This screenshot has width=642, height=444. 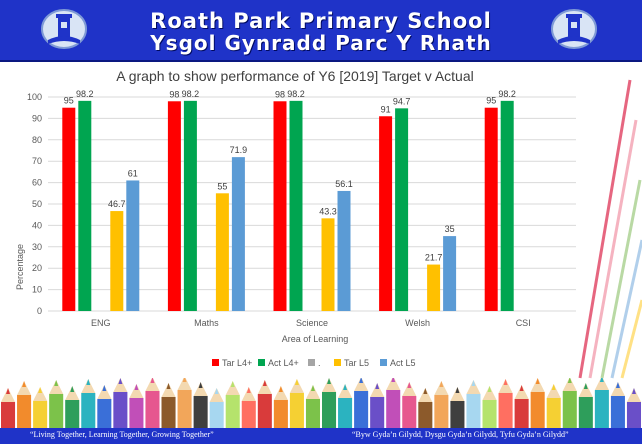 What do you see at coordinates (37, 247) in the screenshot?
I see `y-tick-label: 30` at bounding box center [37, 247].